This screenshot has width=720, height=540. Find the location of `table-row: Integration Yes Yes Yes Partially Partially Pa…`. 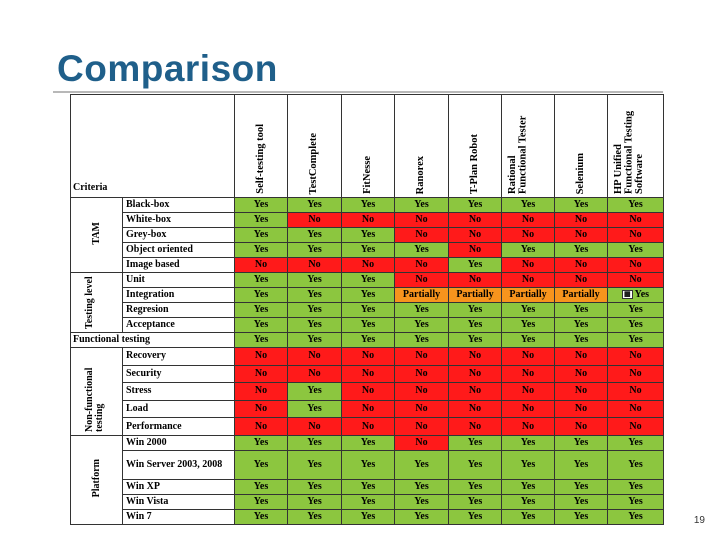

table-row: Integration Yes Yes Yes Partially Partially Pa… is located at coordinates (367, 295).